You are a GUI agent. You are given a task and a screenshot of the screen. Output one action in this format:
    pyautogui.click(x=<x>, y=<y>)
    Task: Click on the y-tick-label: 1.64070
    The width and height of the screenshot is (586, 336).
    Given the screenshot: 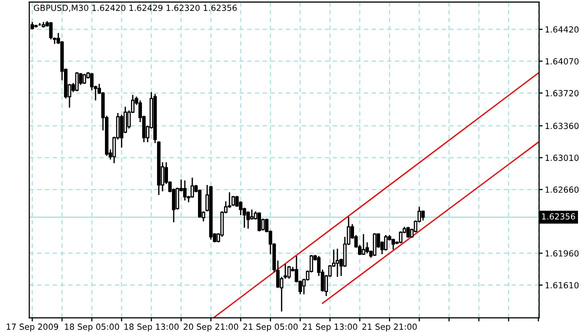 What is the action you would take?
    pyautogui.click(x=562, y=61)
    